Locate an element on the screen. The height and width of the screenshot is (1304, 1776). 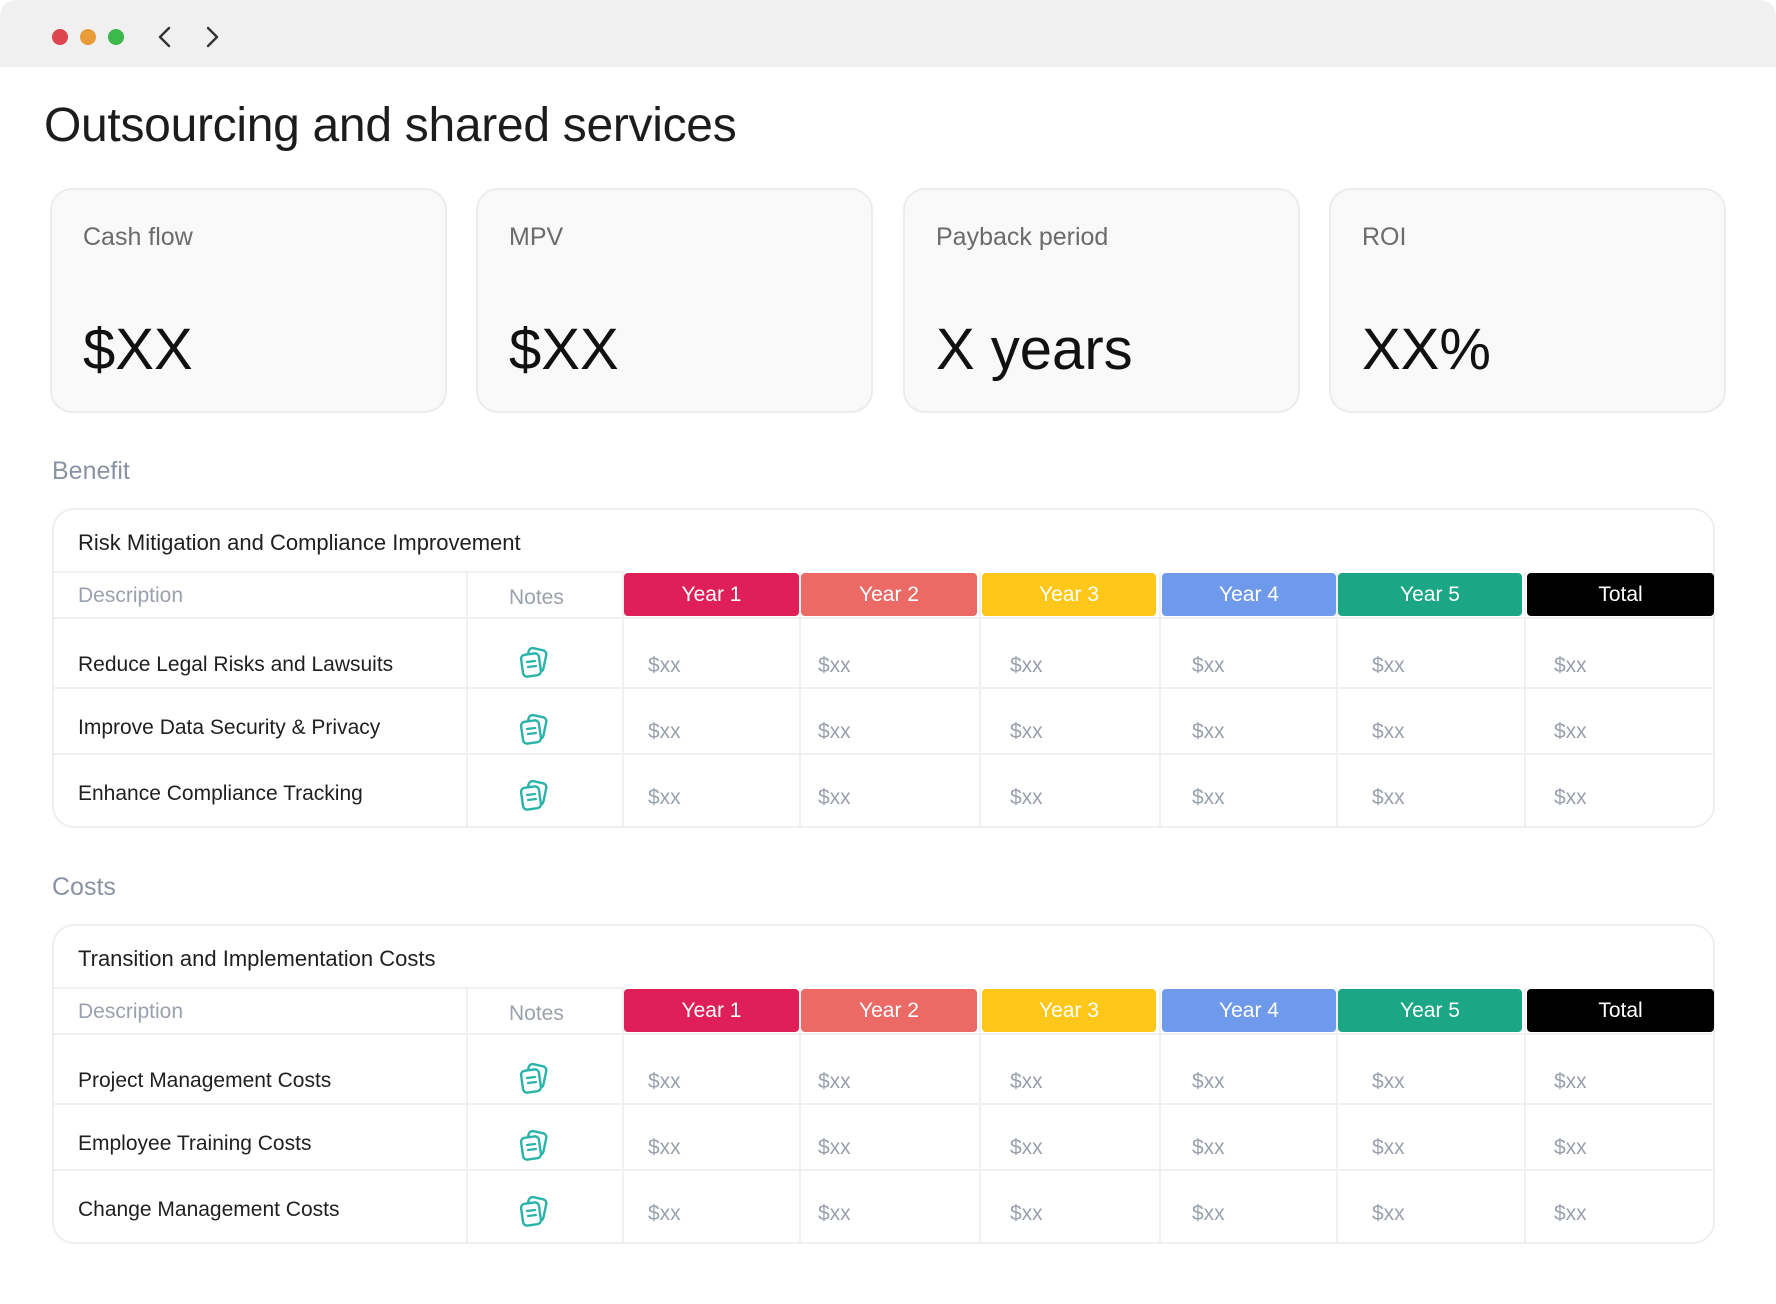
forward-button is located at coordinates (212, 37).